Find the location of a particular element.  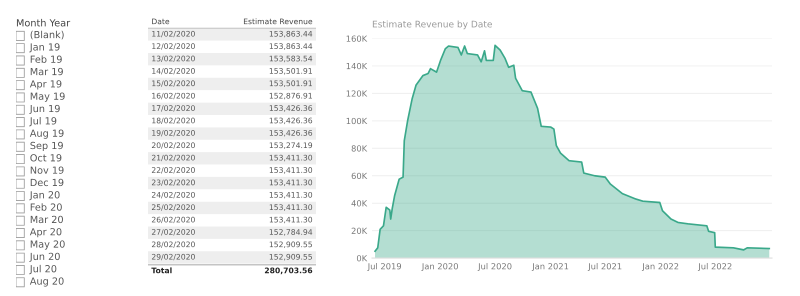

text: Feb 19 is located at coordinates (46, 59).